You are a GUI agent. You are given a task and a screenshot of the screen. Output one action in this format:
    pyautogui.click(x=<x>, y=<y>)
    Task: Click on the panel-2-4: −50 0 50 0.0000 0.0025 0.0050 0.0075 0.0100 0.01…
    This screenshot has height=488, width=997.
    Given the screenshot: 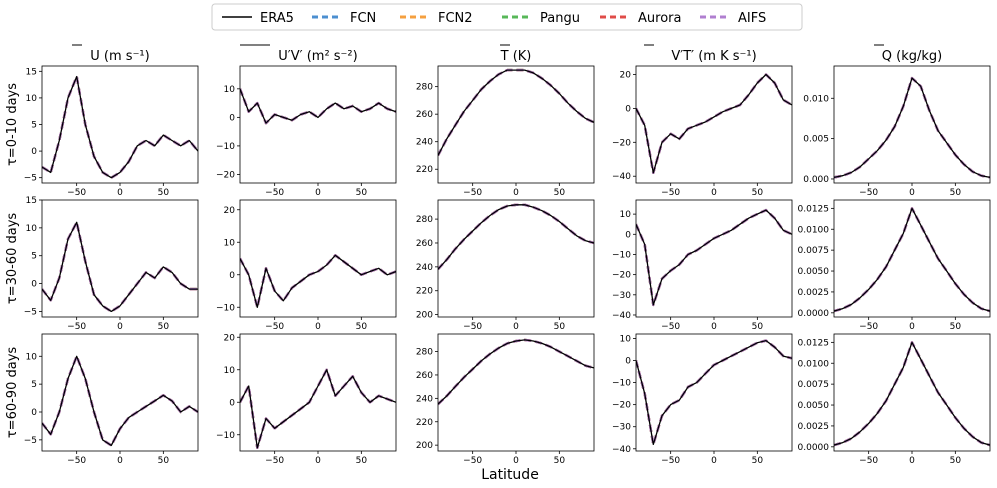 What is the action you would take?
    pyautogui.click(x=894, y=399)
    